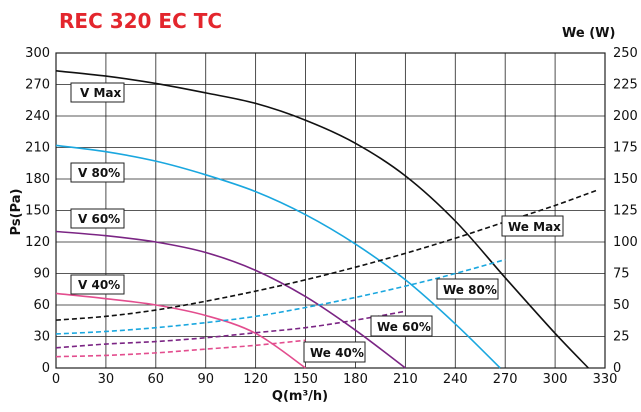 This screenshot has width=641, height=412. I want to click on y-tick-label: 120, so click(37, 242).